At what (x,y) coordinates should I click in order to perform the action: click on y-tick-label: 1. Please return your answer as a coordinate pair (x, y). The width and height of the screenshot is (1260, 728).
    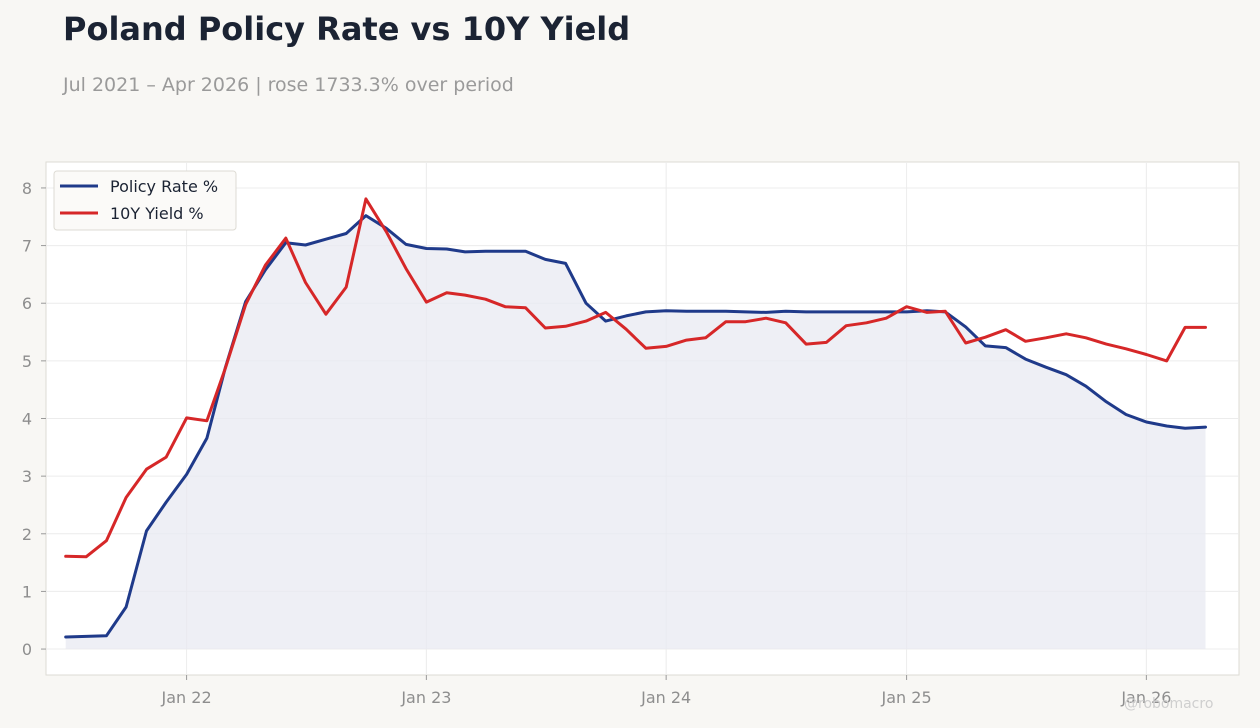
    Looking at the image, I should click on (27, 591).